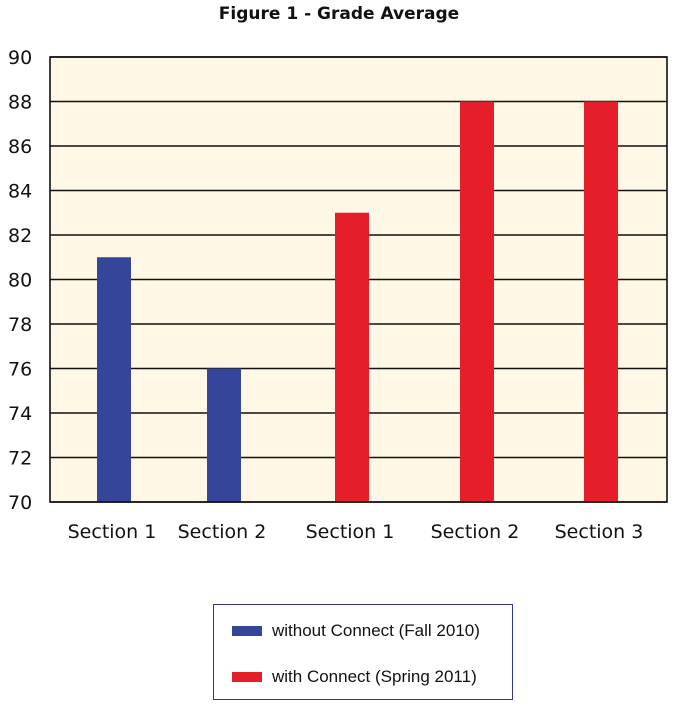 This screenshot has width=678, height=707. I want to click on y-tick-label-86: 86, so click(20, 147).